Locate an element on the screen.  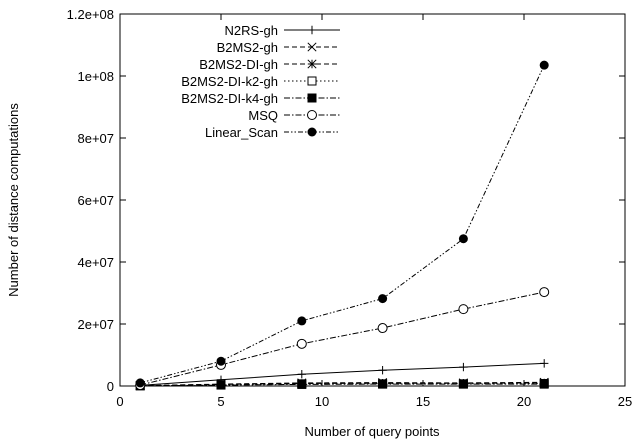
legend-item: B2MS2-DI-k2-gh is located at coordinates (260, 81).